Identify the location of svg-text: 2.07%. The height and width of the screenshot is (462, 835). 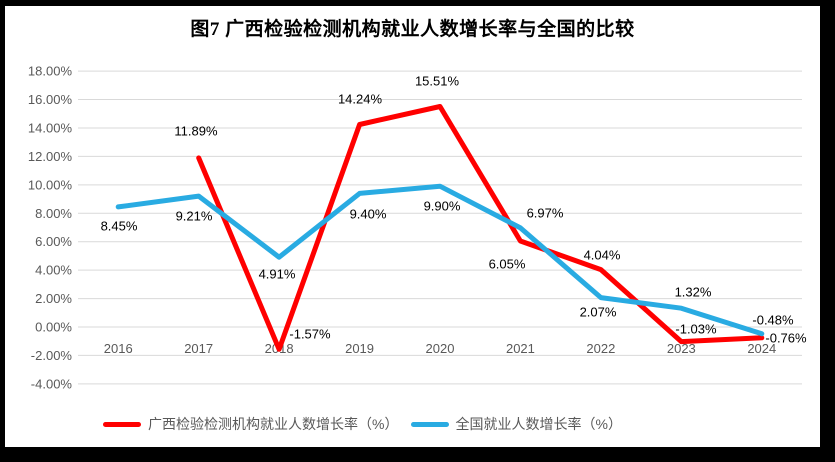
(598, 312).